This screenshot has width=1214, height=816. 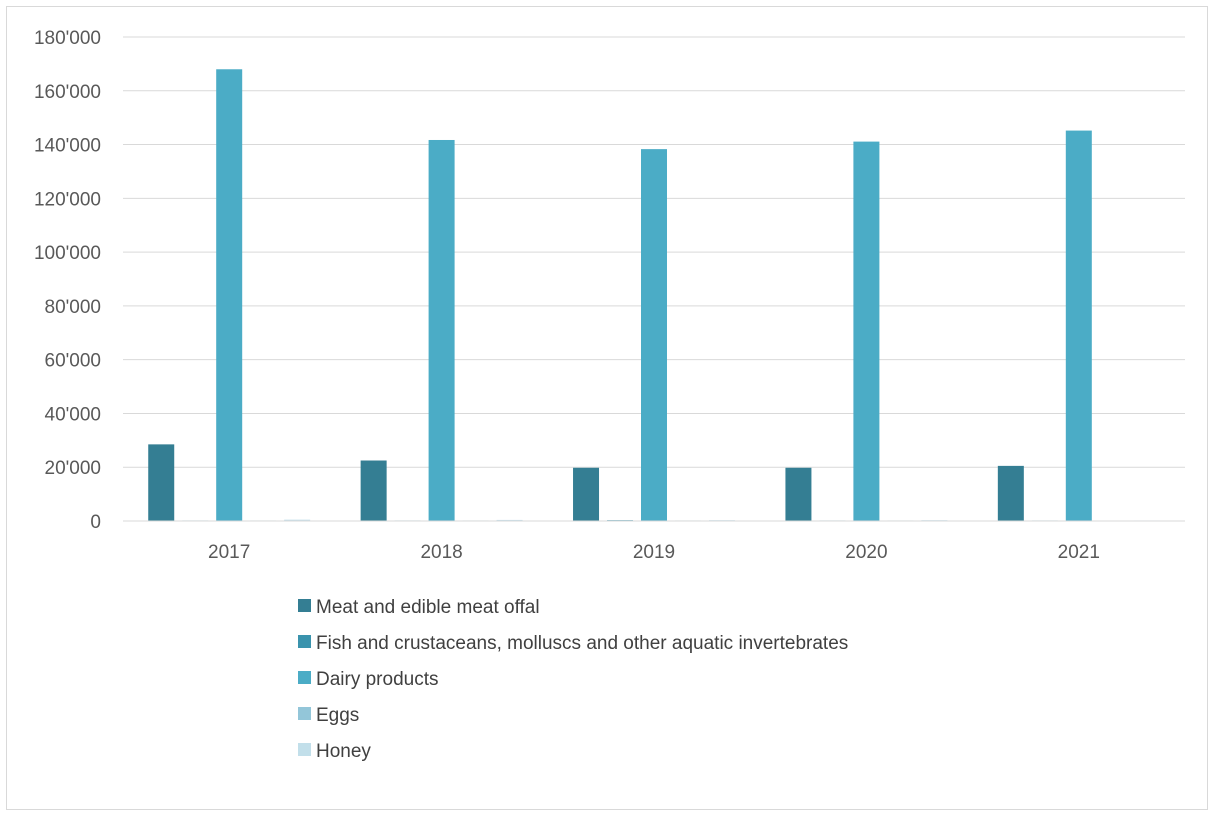 I want to click on legend-label: Dairy products, so click(x=377, y=679).